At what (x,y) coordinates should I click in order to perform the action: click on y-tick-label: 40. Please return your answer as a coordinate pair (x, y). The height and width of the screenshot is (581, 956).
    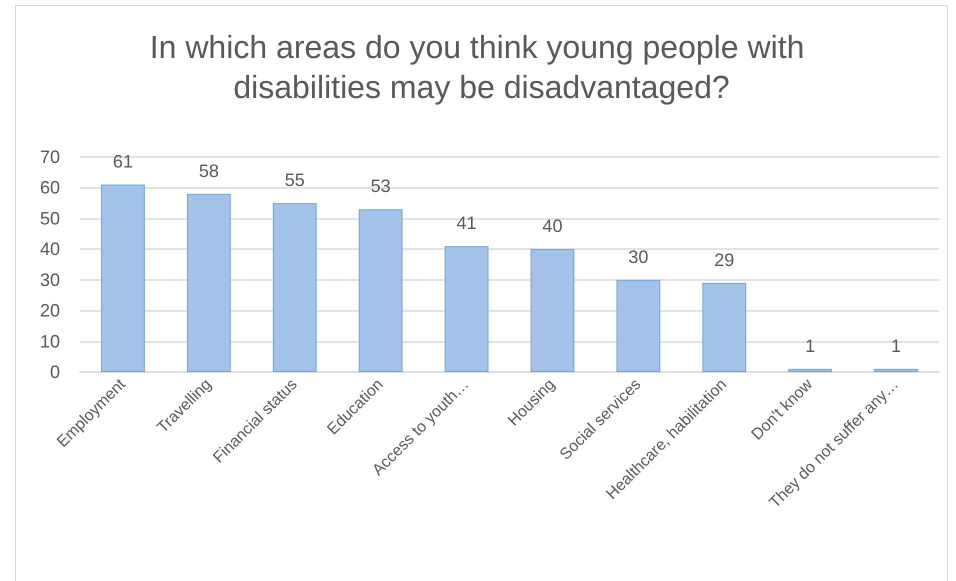
    Looking at the image, I should click on (50, 249).